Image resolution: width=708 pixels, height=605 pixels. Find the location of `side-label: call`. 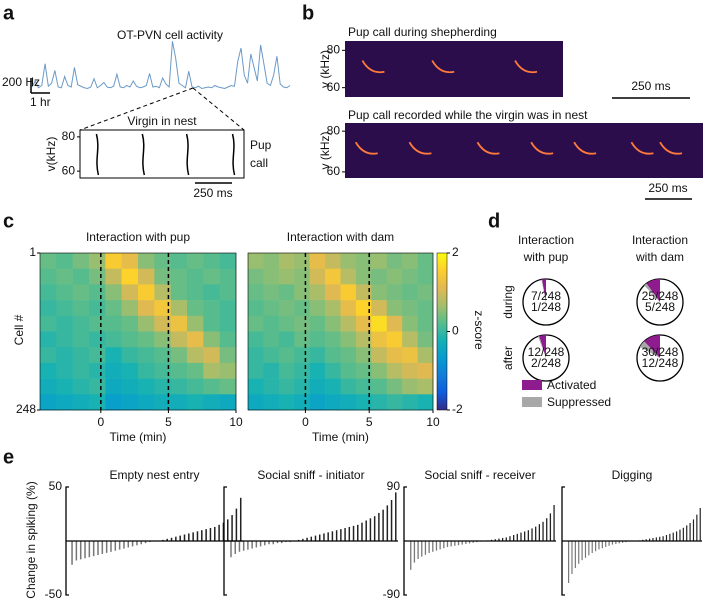

side-label: call is located at coordinates (259, 163).